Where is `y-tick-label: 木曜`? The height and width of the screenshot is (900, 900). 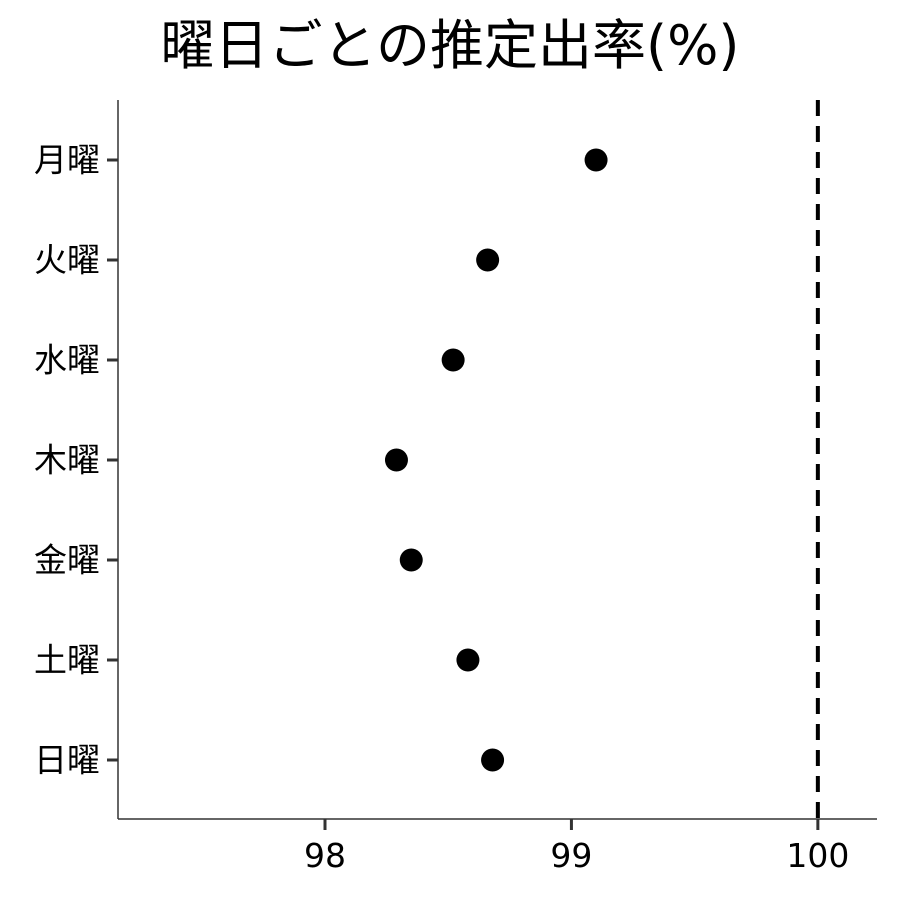 y-tick-label: 木曜 is located at coordinates (67, 460).